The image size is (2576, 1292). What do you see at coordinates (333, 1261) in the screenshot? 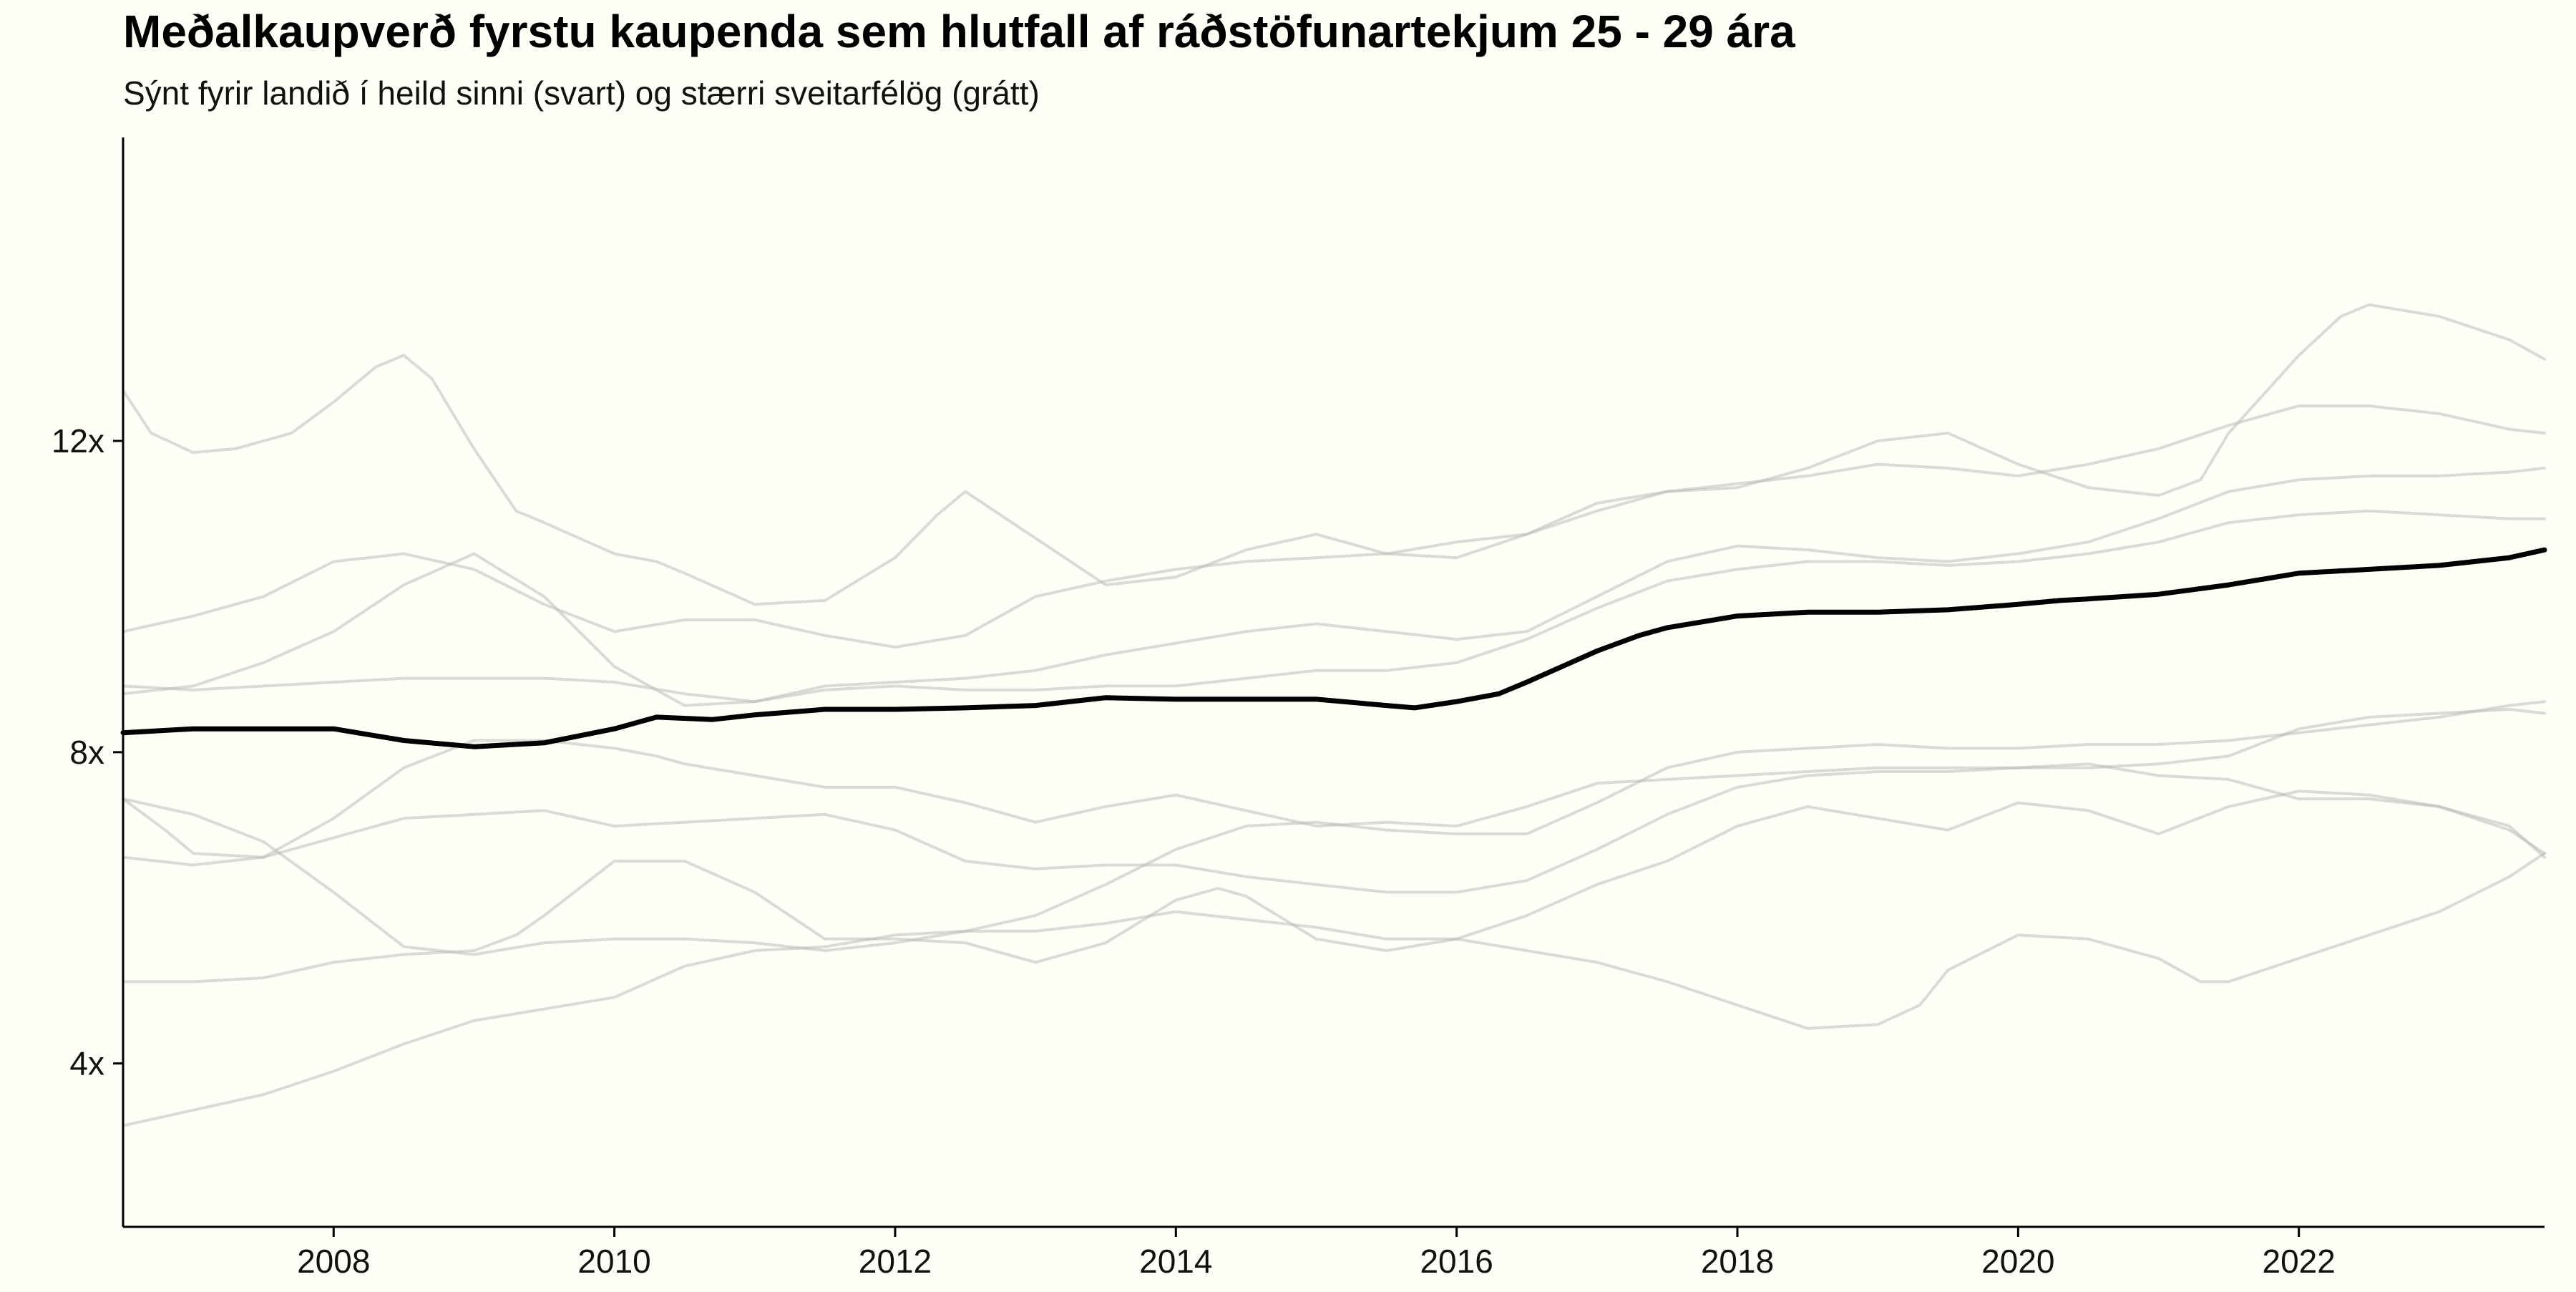
I see `x-tick-label-2008: 2008` at bounding box center [333, 1261].